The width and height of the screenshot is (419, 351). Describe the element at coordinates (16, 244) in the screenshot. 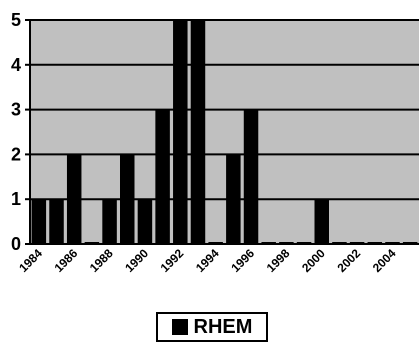

I see `y-tick-label: 0` at that location.